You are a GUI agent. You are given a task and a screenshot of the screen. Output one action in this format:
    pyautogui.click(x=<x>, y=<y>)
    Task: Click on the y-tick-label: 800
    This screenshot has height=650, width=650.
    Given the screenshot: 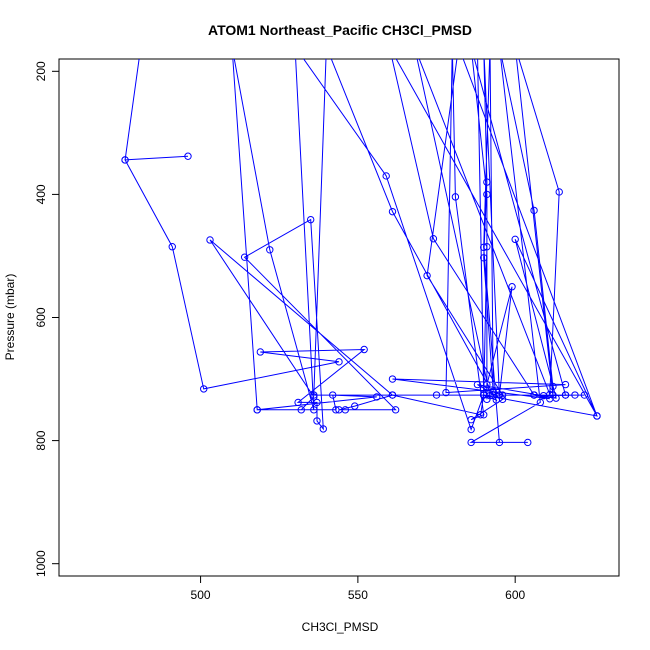 What is the action you would take?
    pyautogui.click(x=41, y=440)
    